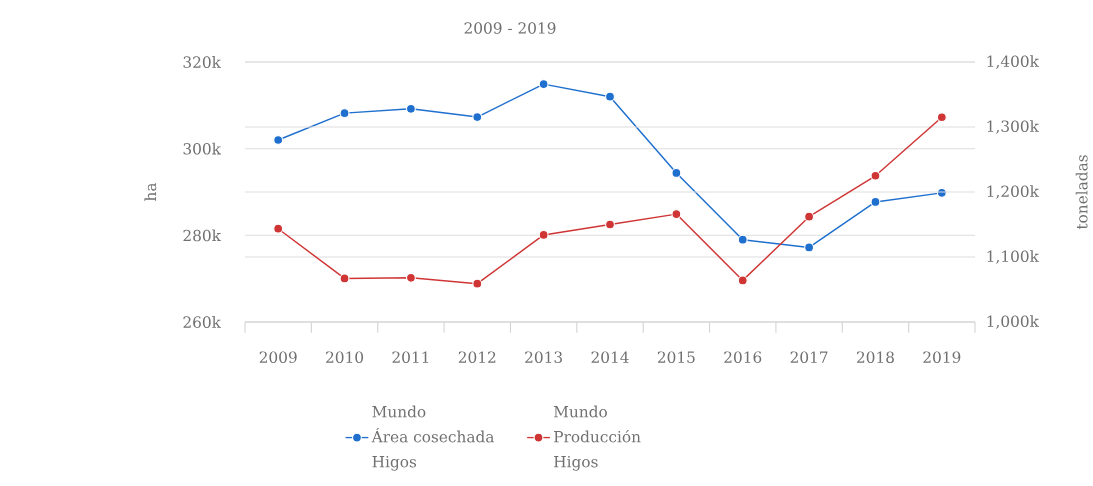 Image resolution: width=1093 pixels, height=486 pixels. I want to click on x-tick-label: 2009, so click(278, 357).